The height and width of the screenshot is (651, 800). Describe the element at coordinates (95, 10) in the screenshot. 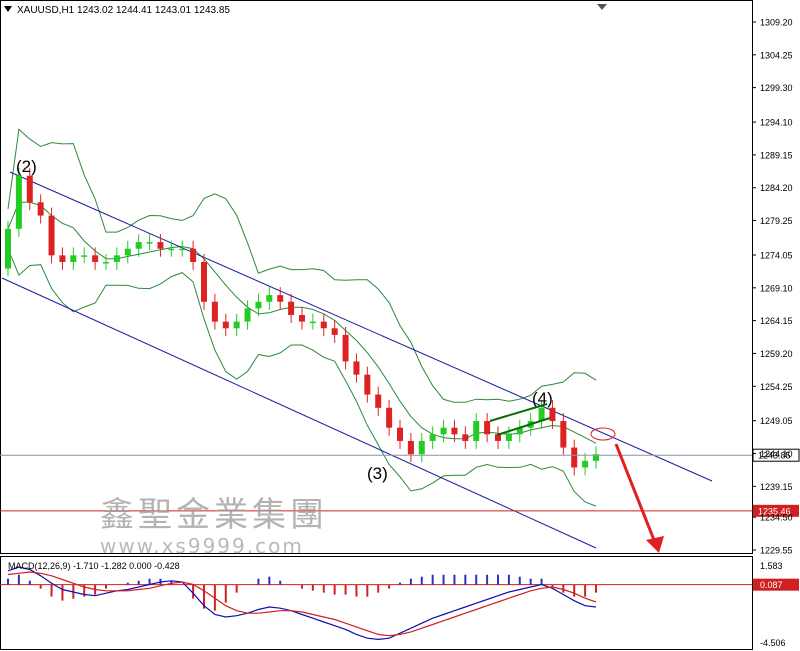

I see `open-value: 1243.02` at that location.